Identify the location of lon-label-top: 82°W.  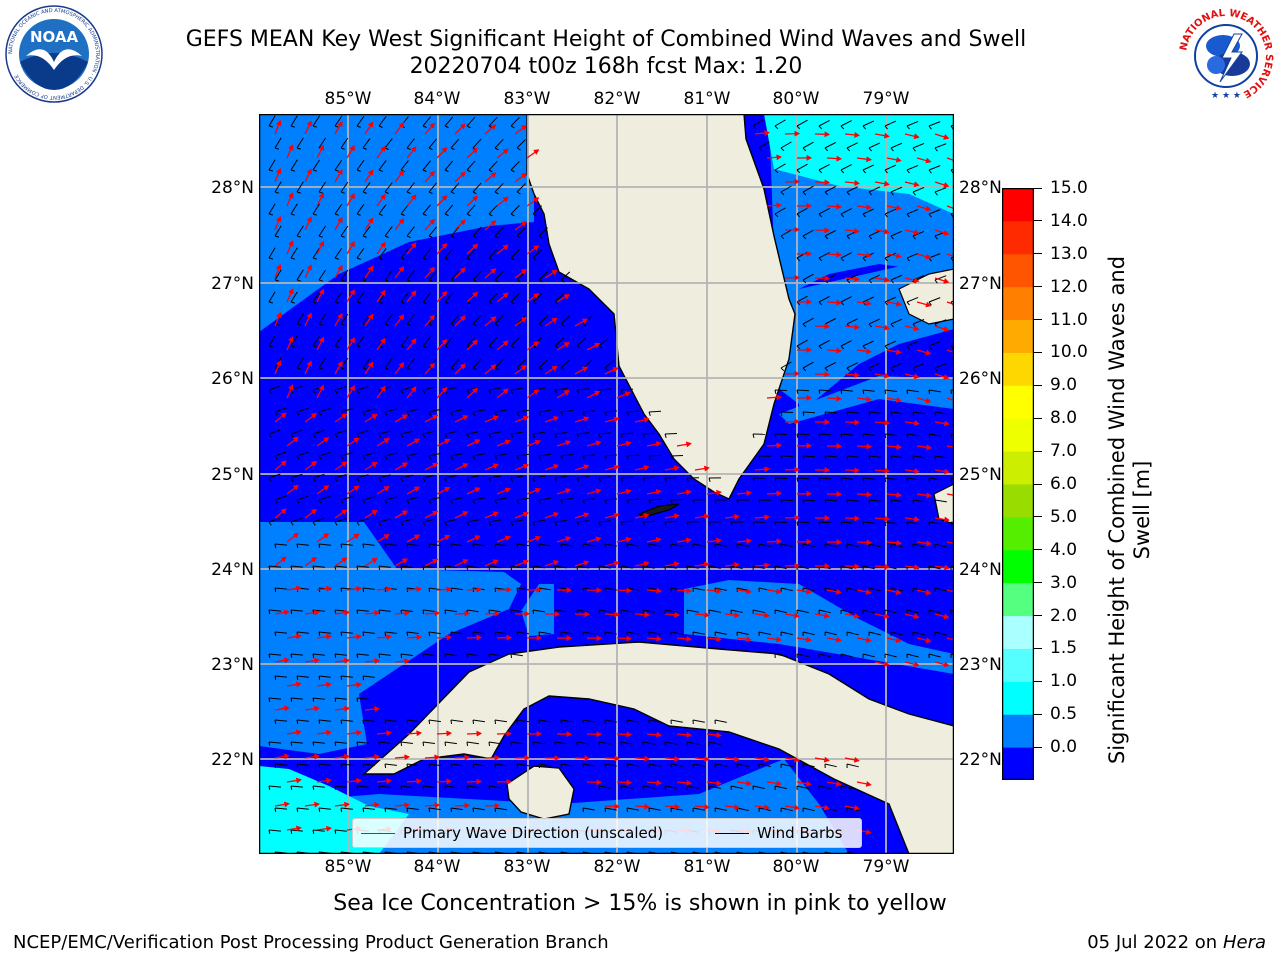
(617, 99).